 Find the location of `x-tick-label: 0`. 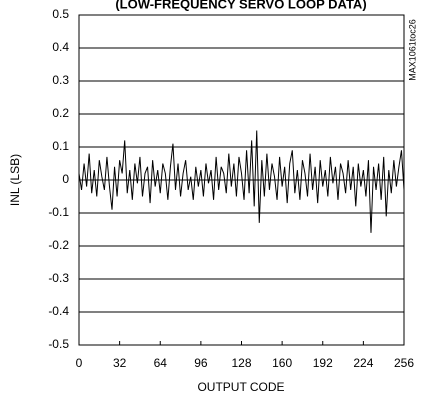

x-tick-label: 0 is located at coordinates (79, 363).